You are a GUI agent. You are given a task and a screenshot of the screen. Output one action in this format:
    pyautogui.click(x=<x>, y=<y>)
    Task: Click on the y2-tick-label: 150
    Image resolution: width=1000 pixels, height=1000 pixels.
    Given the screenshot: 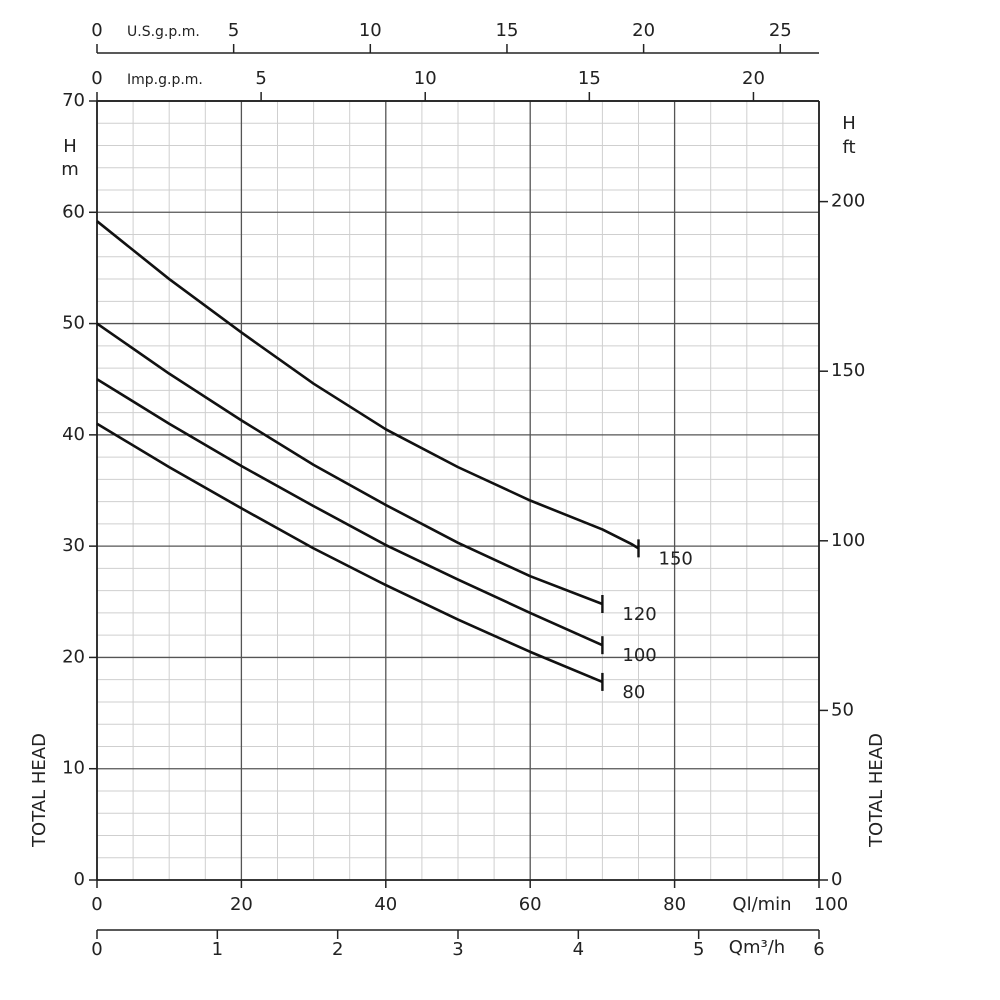 What is the action you would take?
    pyautogui.click(x=848, y=370)
    